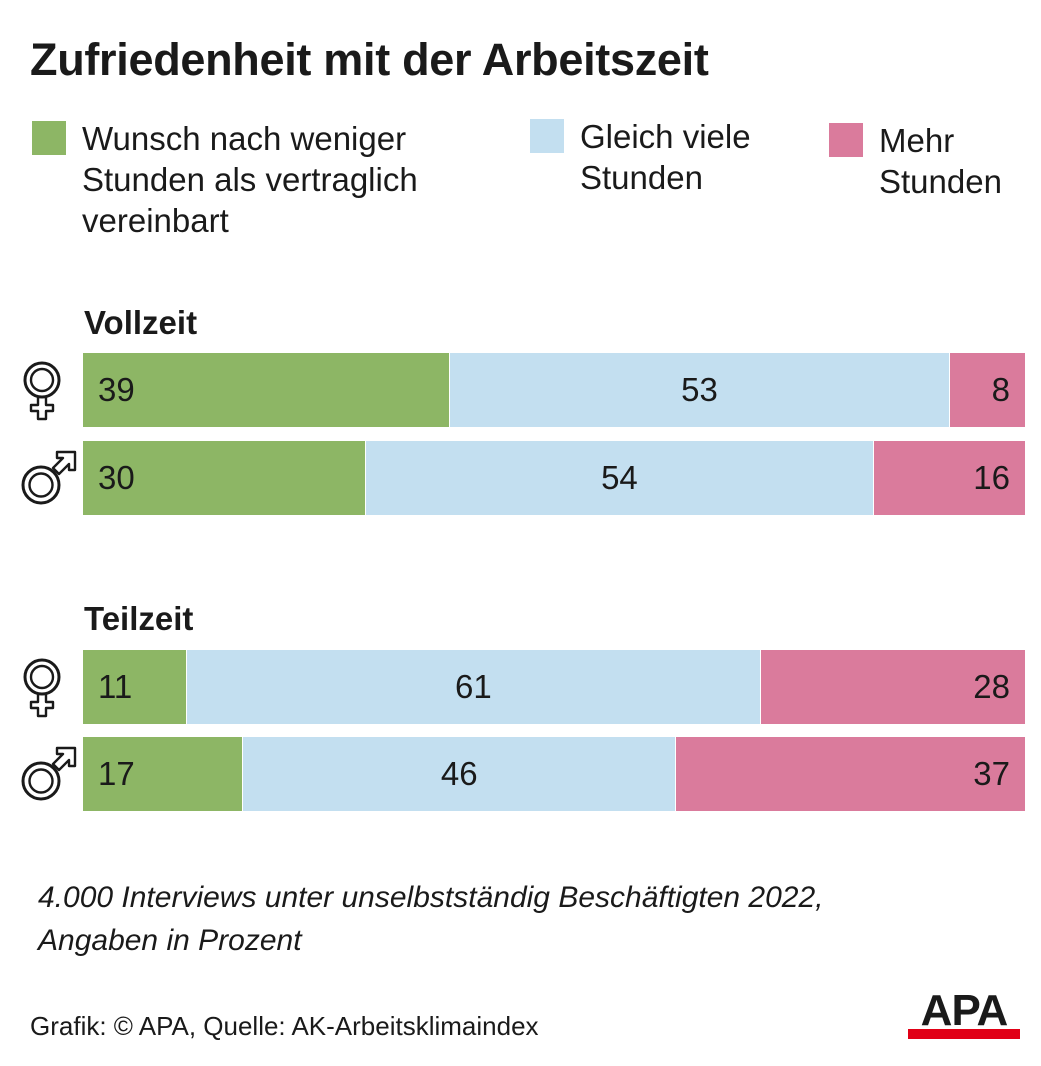 This screenshot has height=1066, width=1041. I want to click on legend-item-mehr: Mehr Stunden, so click(915, 161).